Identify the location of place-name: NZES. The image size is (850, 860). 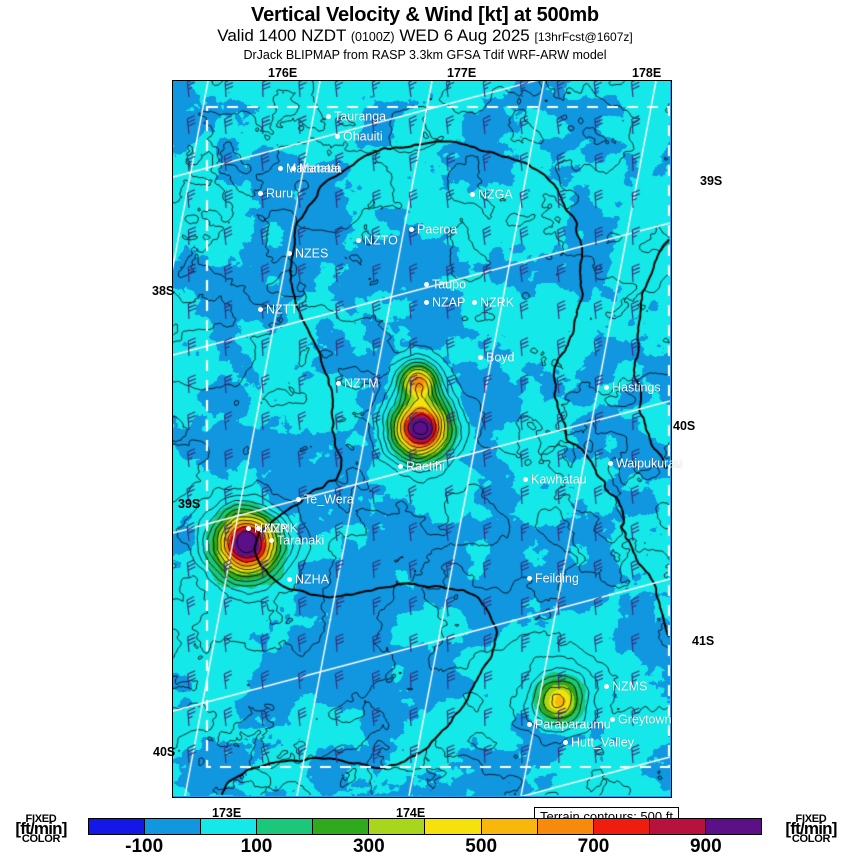
(312, 253).